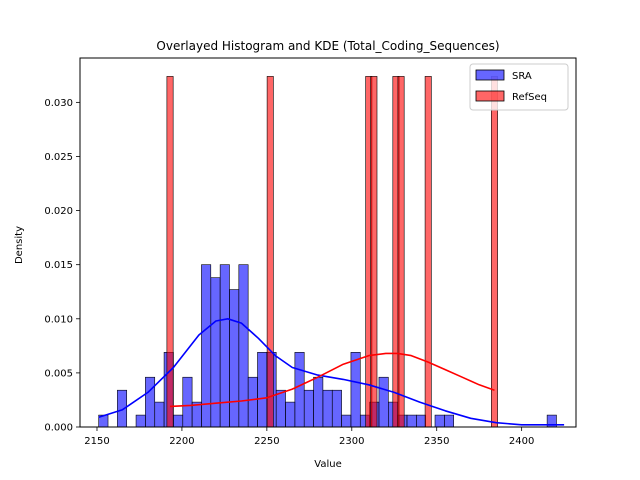 The width and height of the screenshot is (640, 480). Describe the element at coordinates (181, 441) in the screenshot. I see `x-tick-label: 2200` at that location.